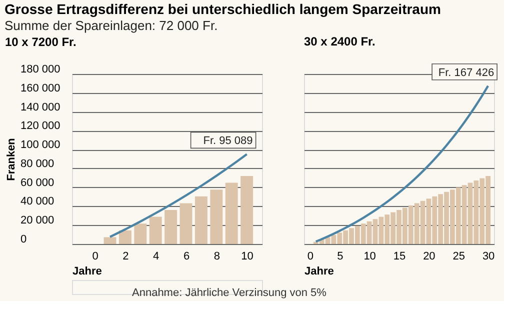 This screenshot has height=326, width=531. Describe the element at coordinates (340, 256) in the screenshot. I see `x-tick-label: 5` at that location.